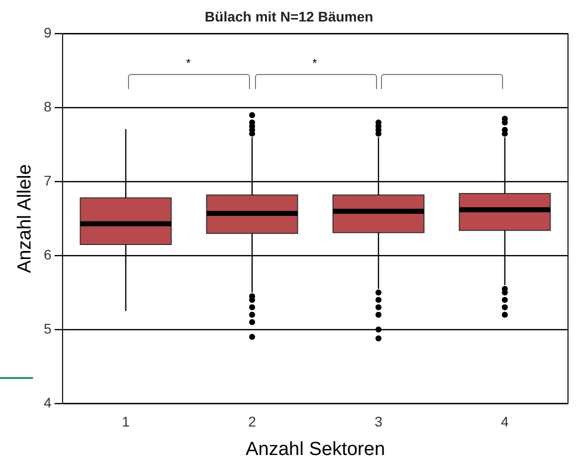 This screenshot has height=470, width=583. What do you see at coordinates (289, 16) in the screenshot?
I see `chart-title: Bülach mit N=12 Bäumen` at bounding box center [289, 16].